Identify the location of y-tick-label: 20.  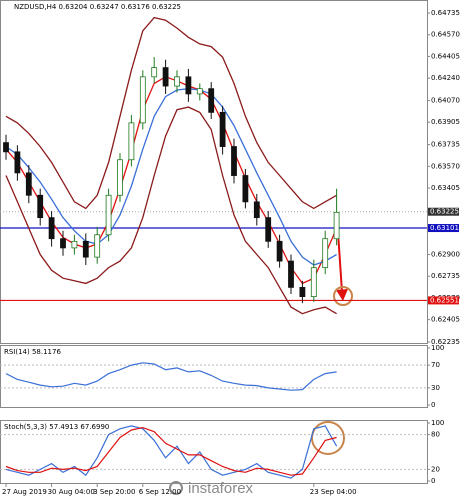
(435, 469).